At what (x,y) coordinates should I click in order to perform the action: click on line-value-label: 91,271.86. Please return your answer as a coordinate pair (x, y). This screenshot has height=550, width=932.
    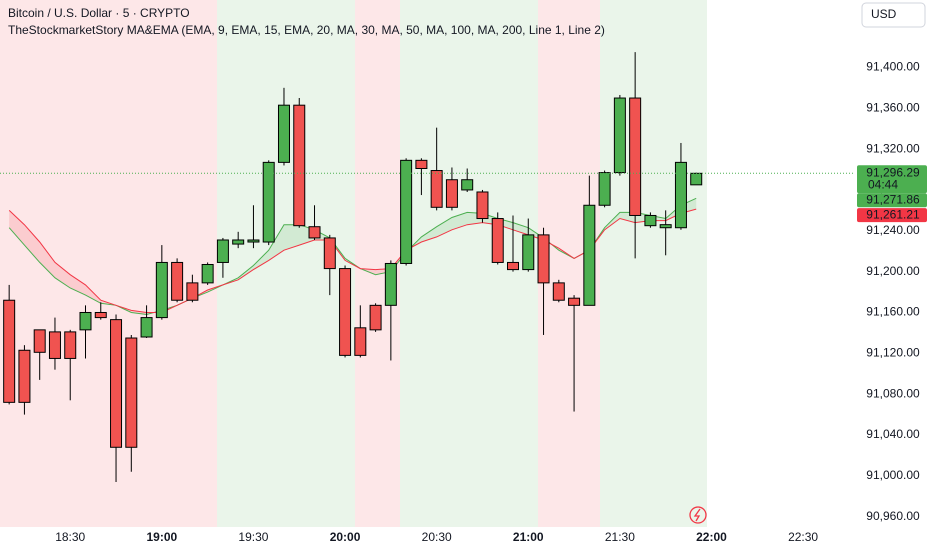
    Looking at the image, I should click on (893, 199).